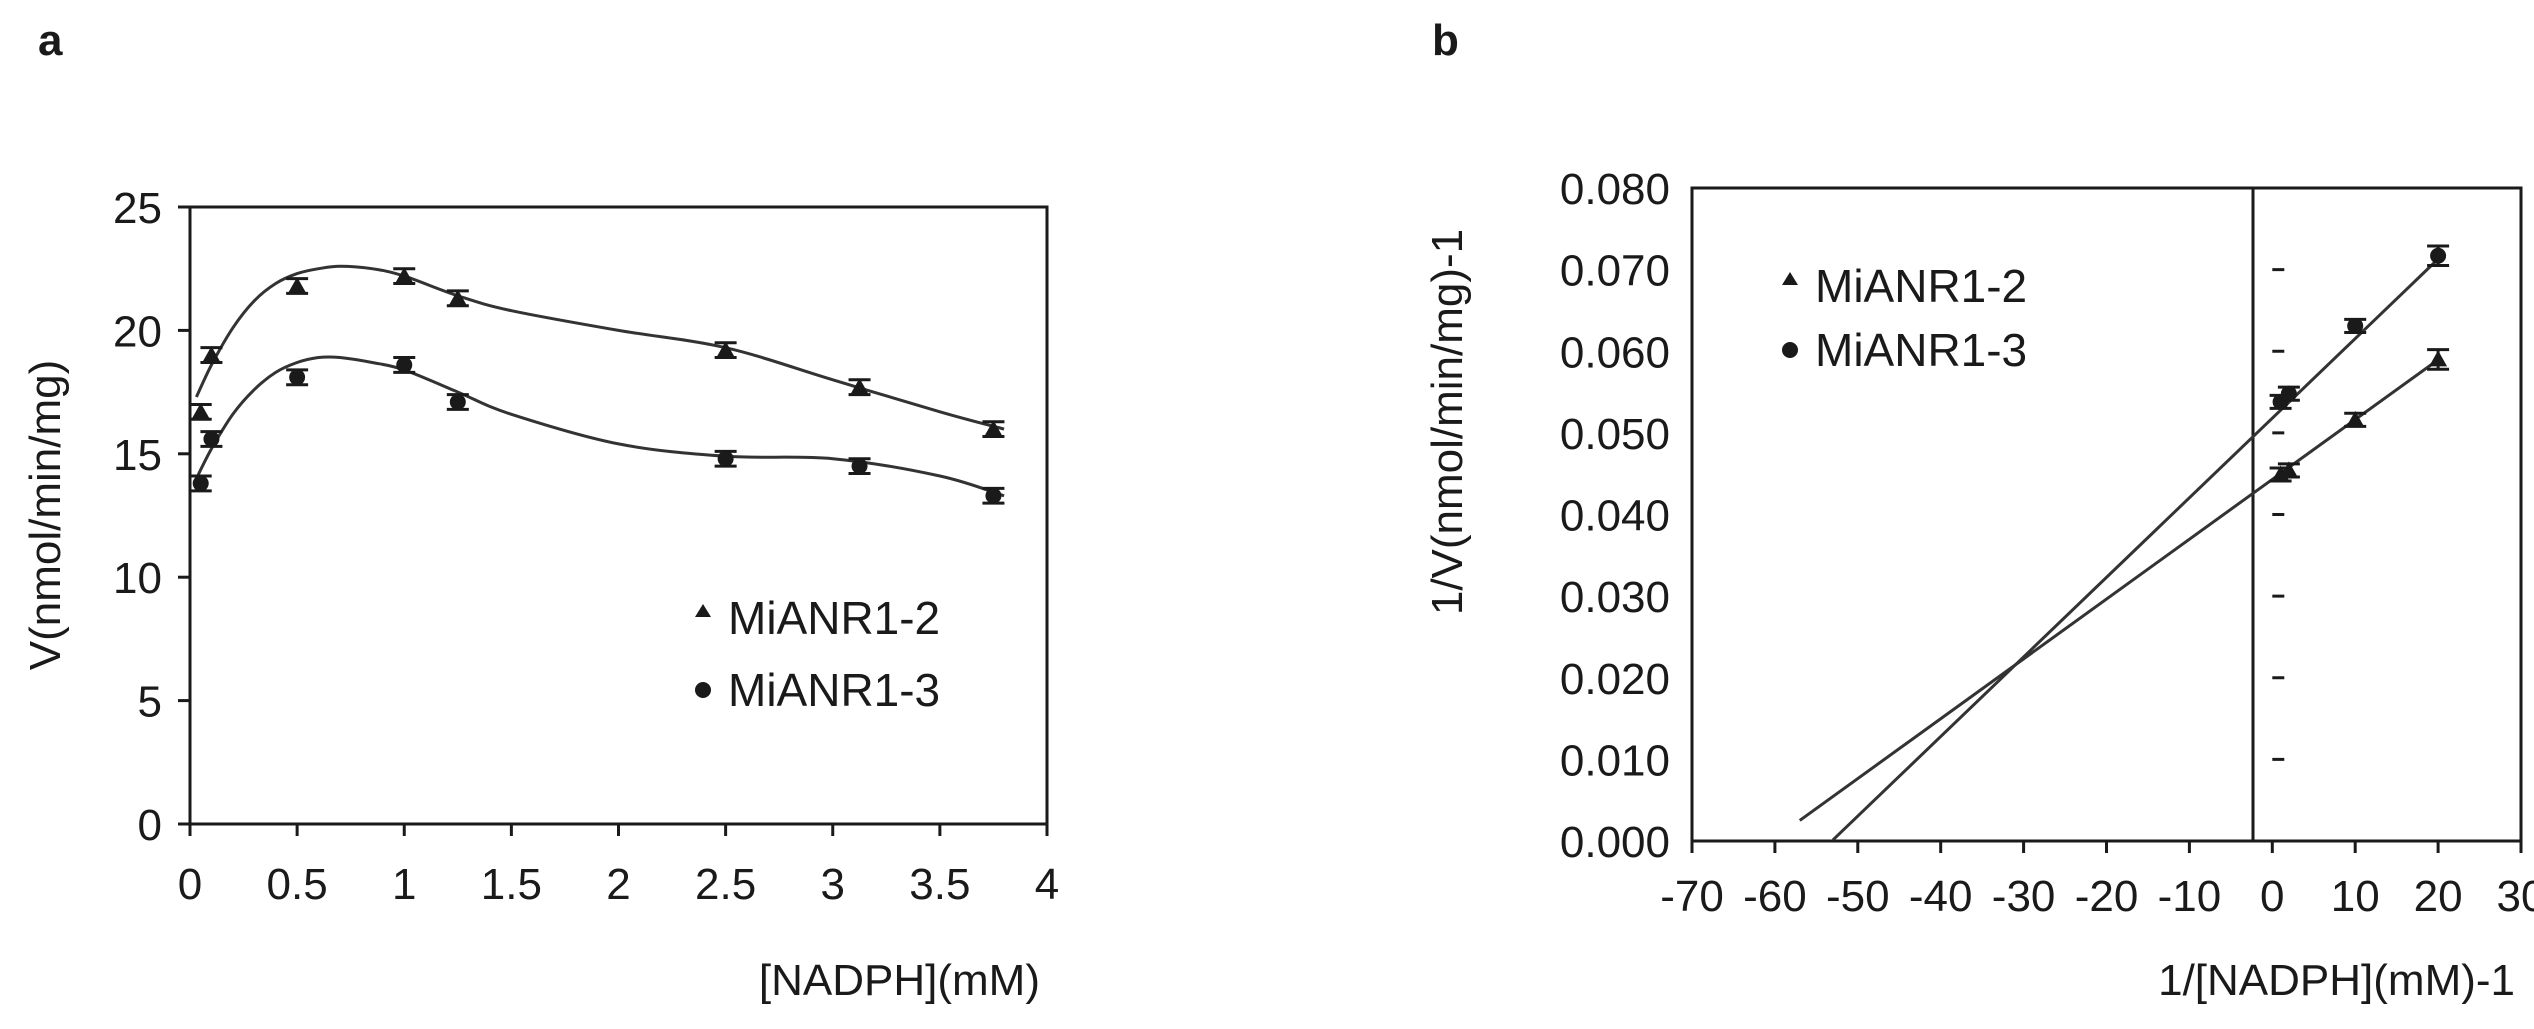  I want to click on fit-lines-b, so click(2119, 549).